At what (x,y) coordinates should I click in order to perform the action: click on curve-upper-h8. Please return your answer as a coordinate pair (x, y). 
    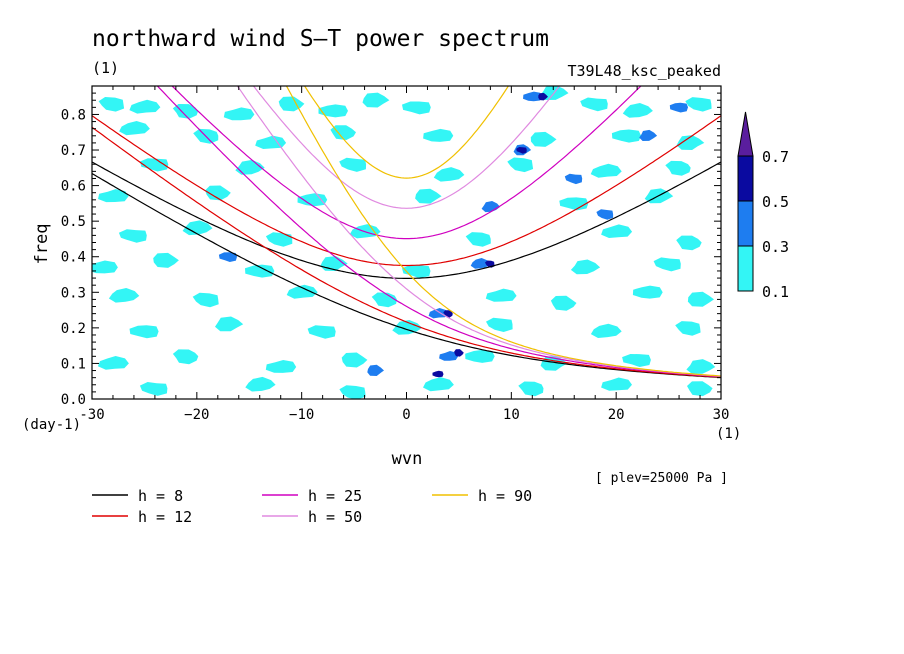
    Looking at the image, I should click on (406, 220).